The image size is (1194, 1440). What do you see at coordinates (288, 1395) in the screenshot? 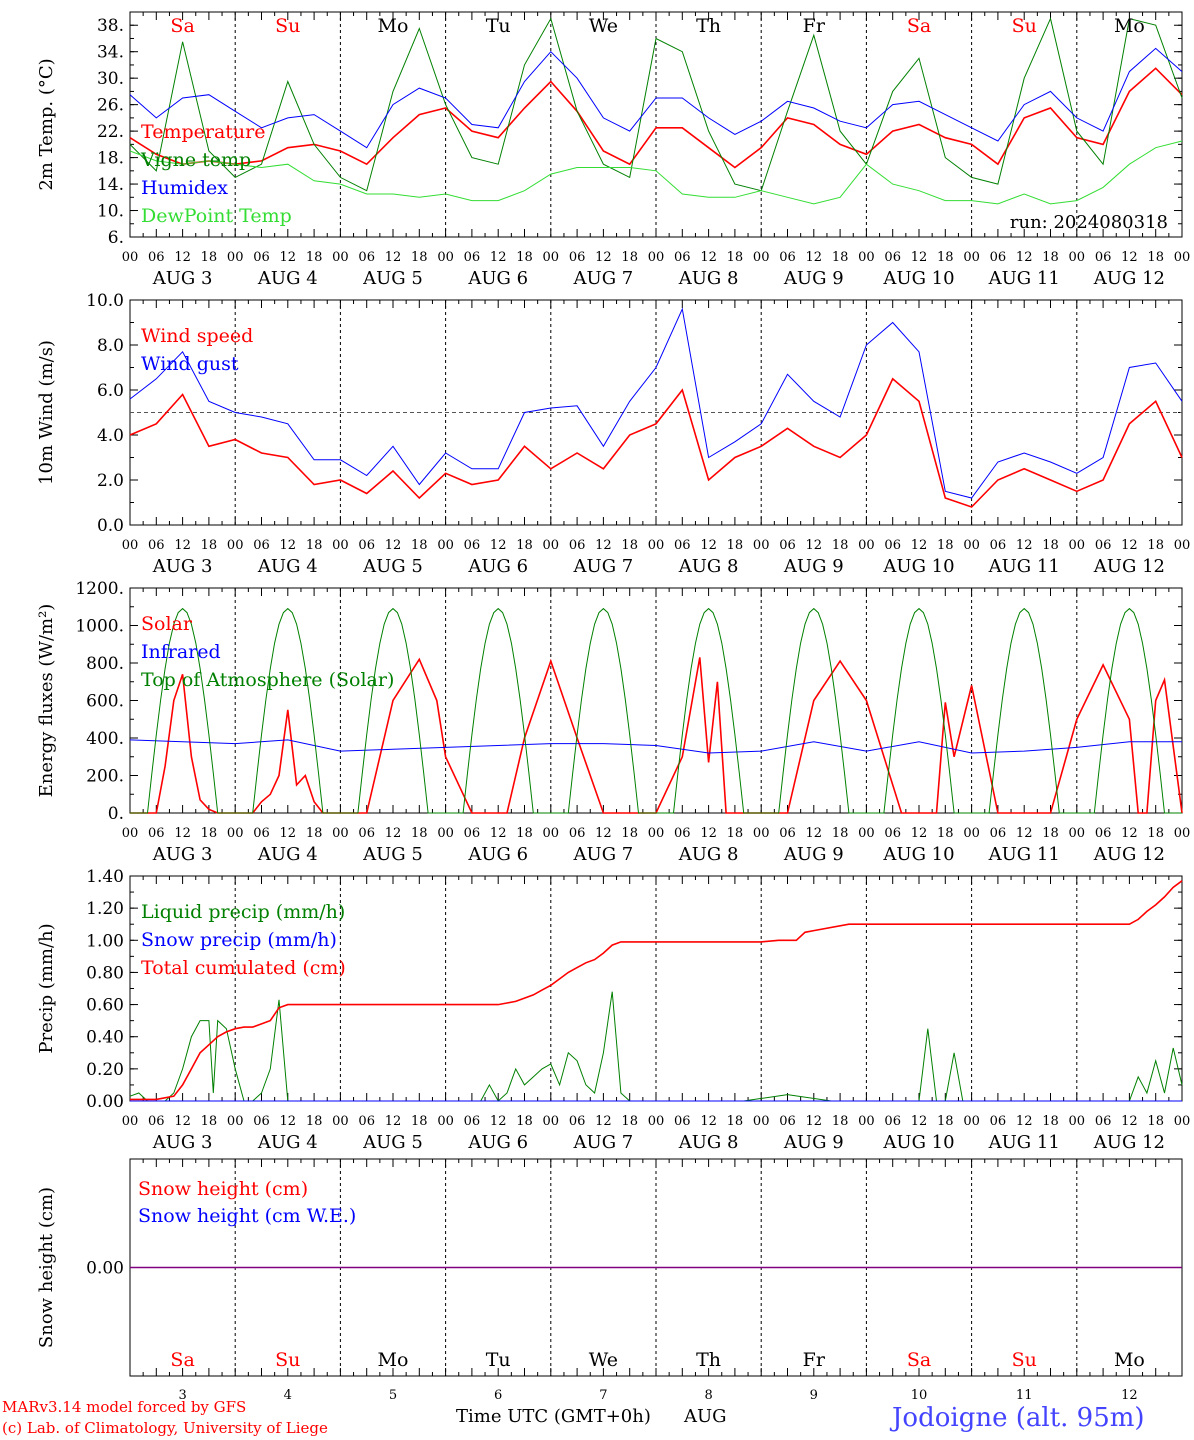
I see `day-number-label: 4` at bounding box center [288, 1395].